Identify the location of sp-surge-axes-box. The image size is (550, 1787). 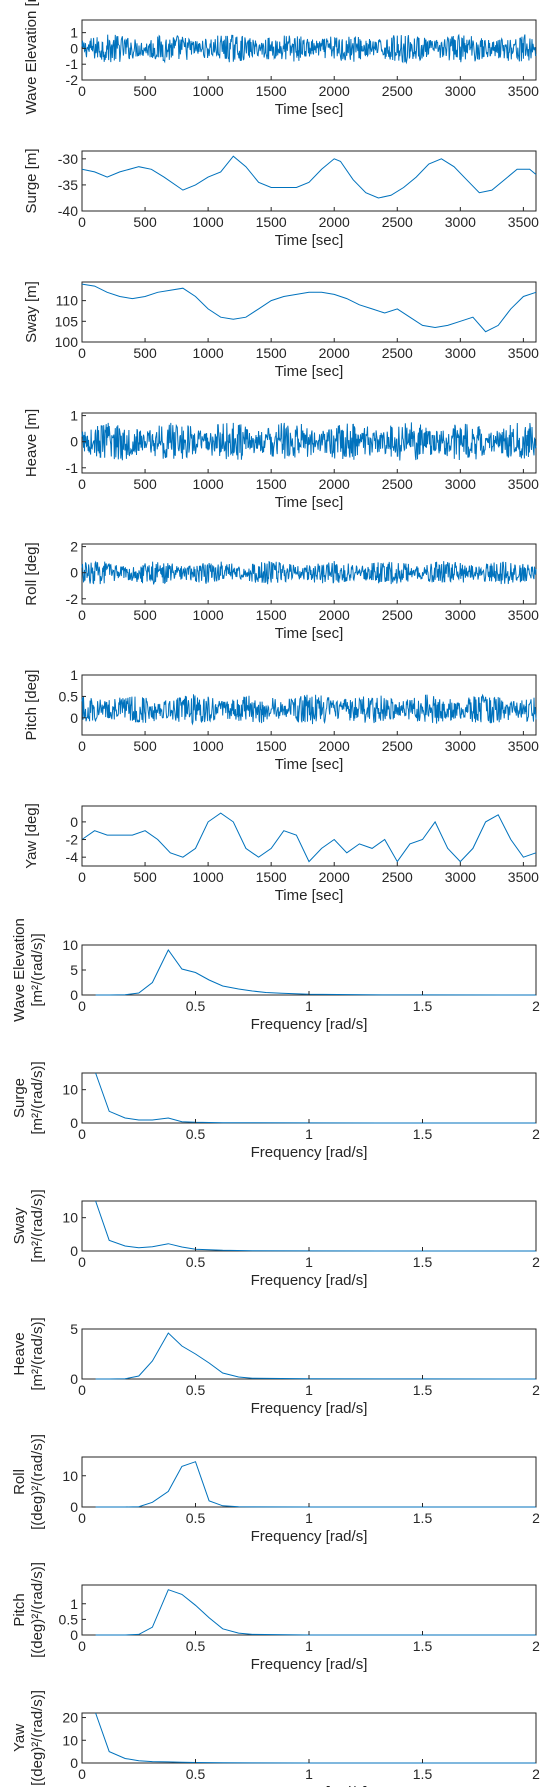
(309, 1098).